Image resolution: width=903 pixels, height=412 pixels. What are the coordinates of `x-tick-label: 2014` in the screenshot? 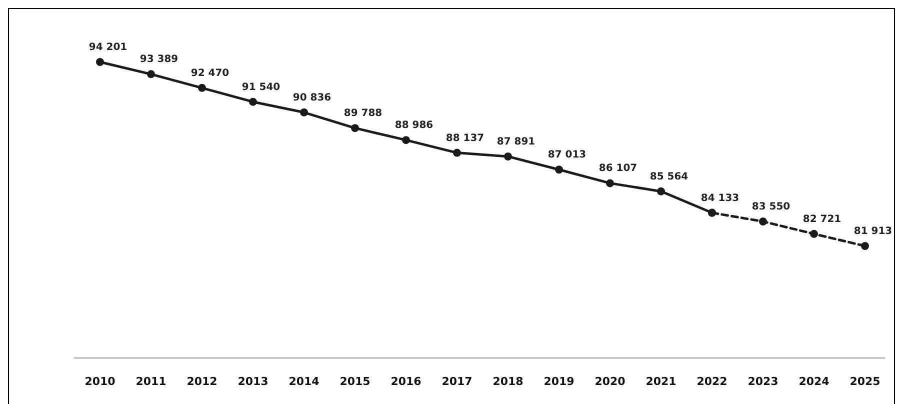 It's located at (304, 381).